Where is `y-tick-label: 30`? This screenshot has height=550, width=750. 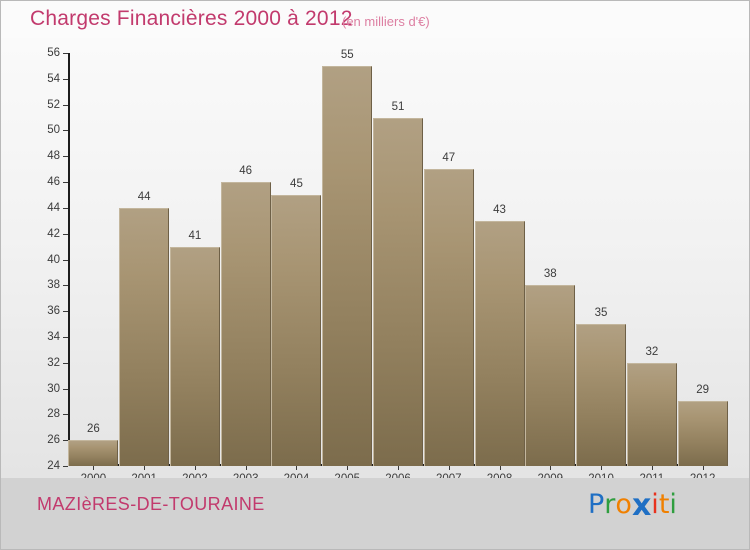
y-tick-label: 30 is located at coordinates (53, 388).